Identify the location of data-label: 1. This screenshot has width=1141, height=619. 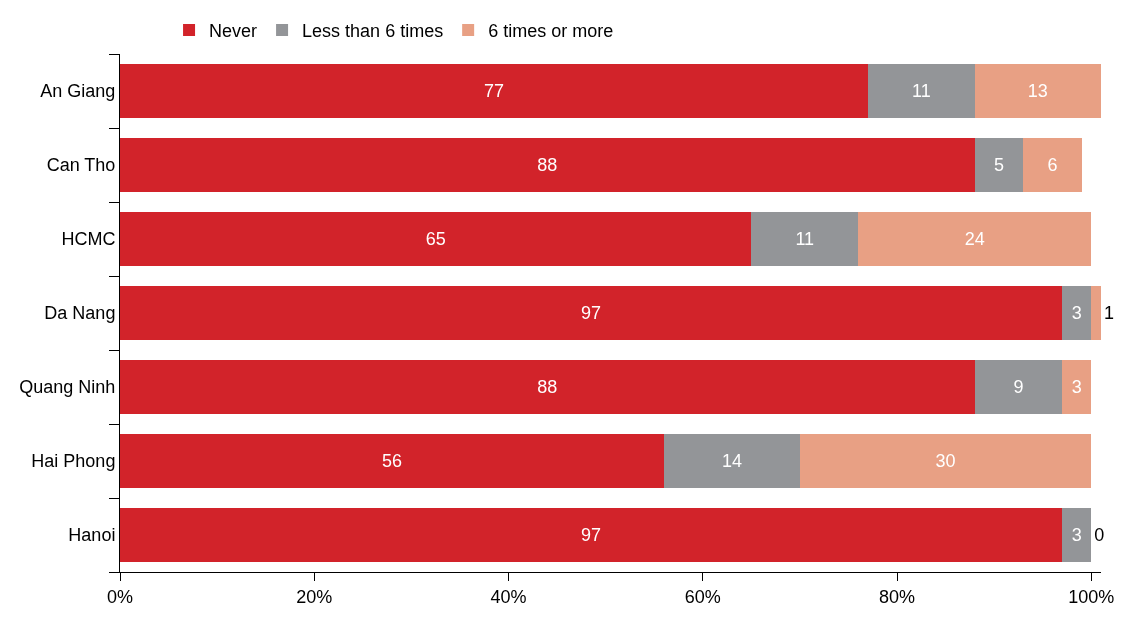
(1109, 313).